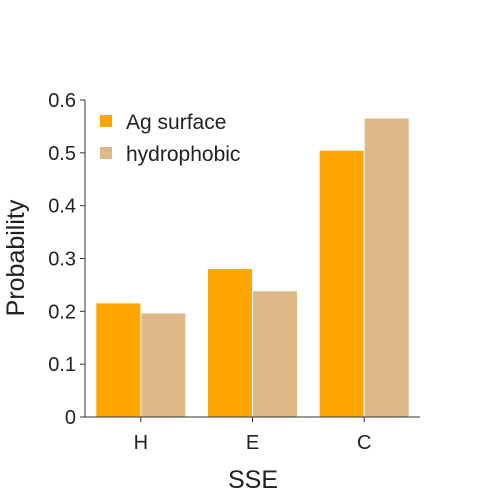 Image resolution: width=500 pixels, height=500 pixels. What do you see at coordinates (141, 443) in the screenshot?
I see `x-tick-label: H` at bounding box center [141, 443].